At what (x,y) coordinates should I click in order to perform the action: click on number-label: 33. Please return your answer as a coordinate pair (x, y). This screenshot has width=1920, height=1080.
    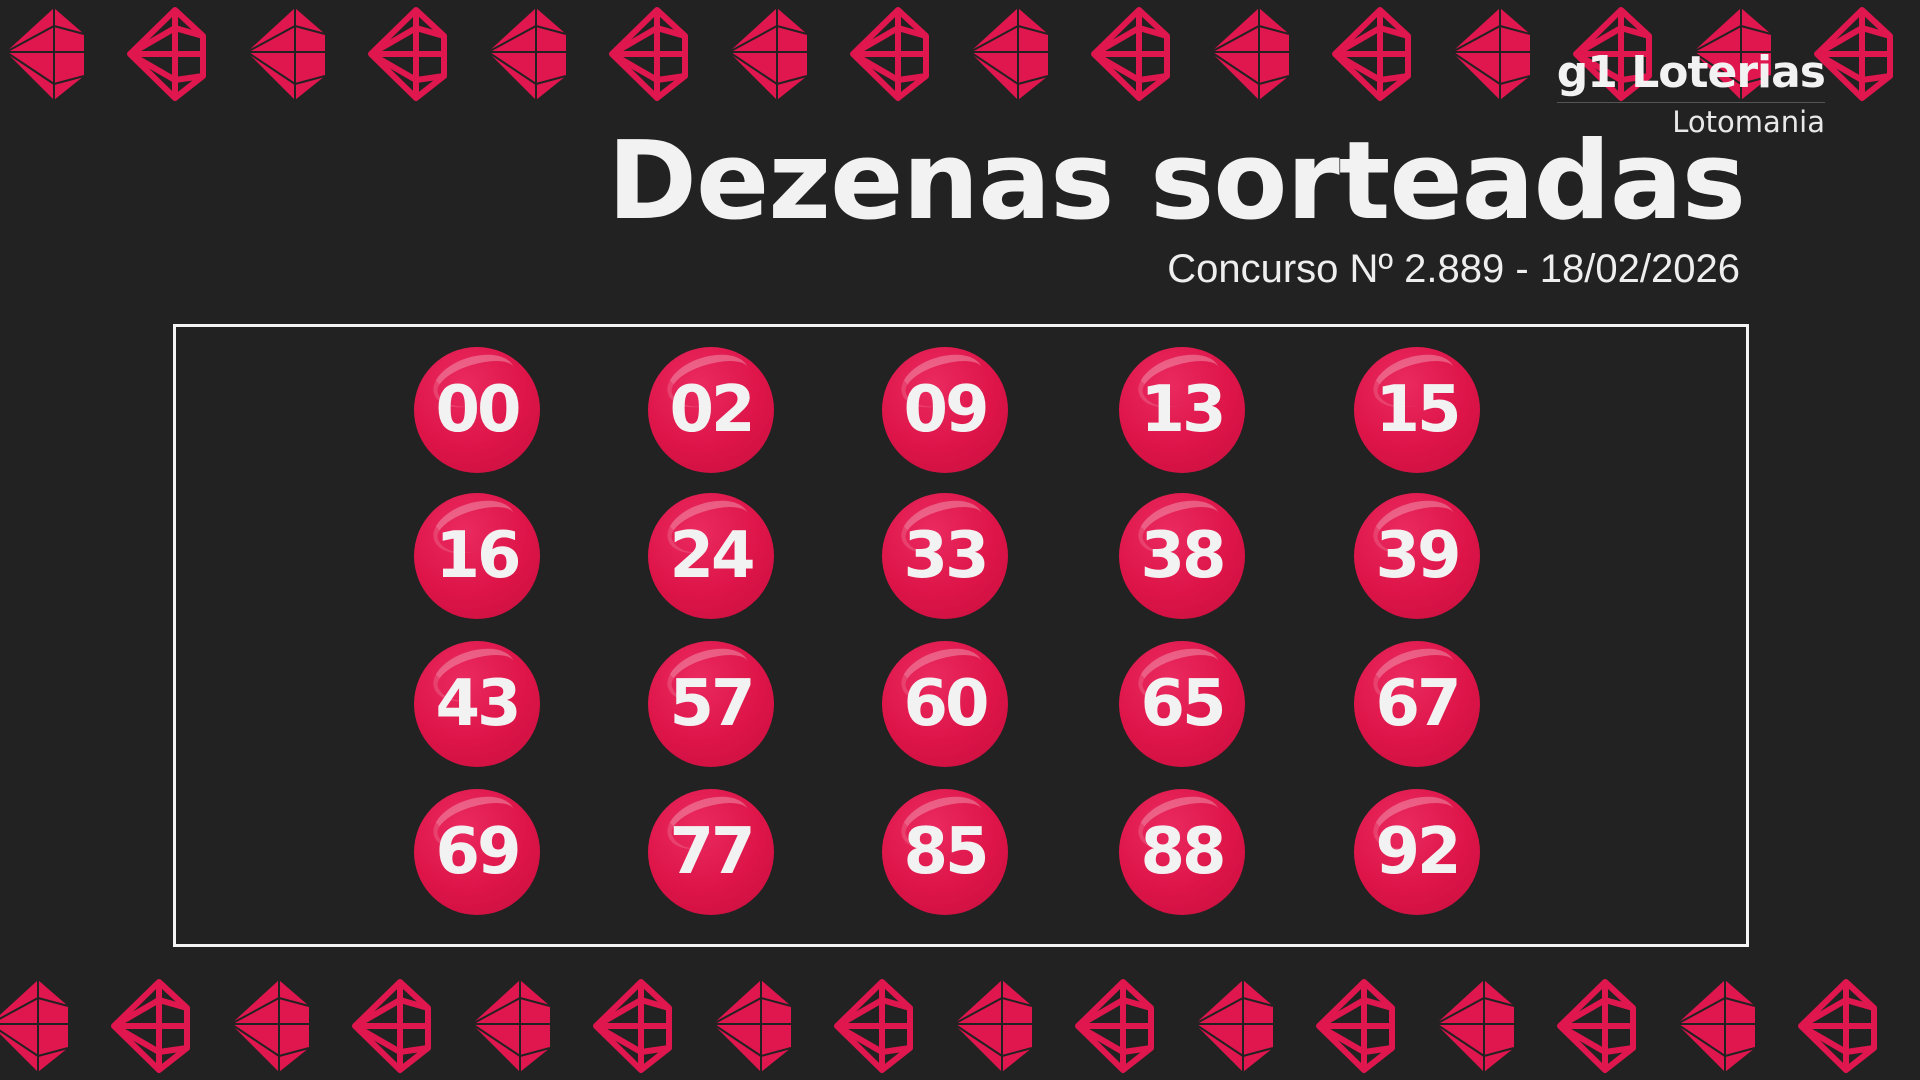
    Looking at the image, I should click on (946, 556).